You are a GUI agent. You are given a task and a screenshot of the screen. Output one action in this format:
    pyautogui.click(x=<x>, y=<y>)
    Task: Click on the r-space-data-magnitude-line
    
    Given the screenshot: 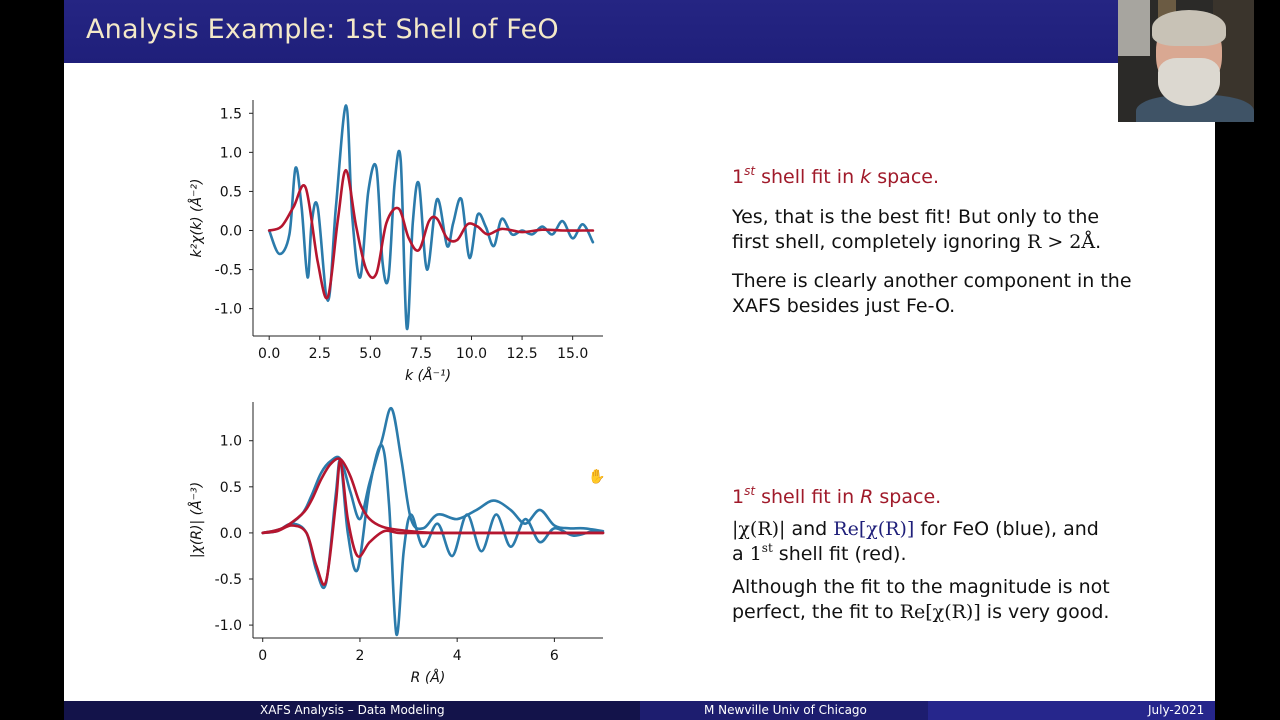 What is the action you would take?
    pyautogui.click(x=433, y=471)
    